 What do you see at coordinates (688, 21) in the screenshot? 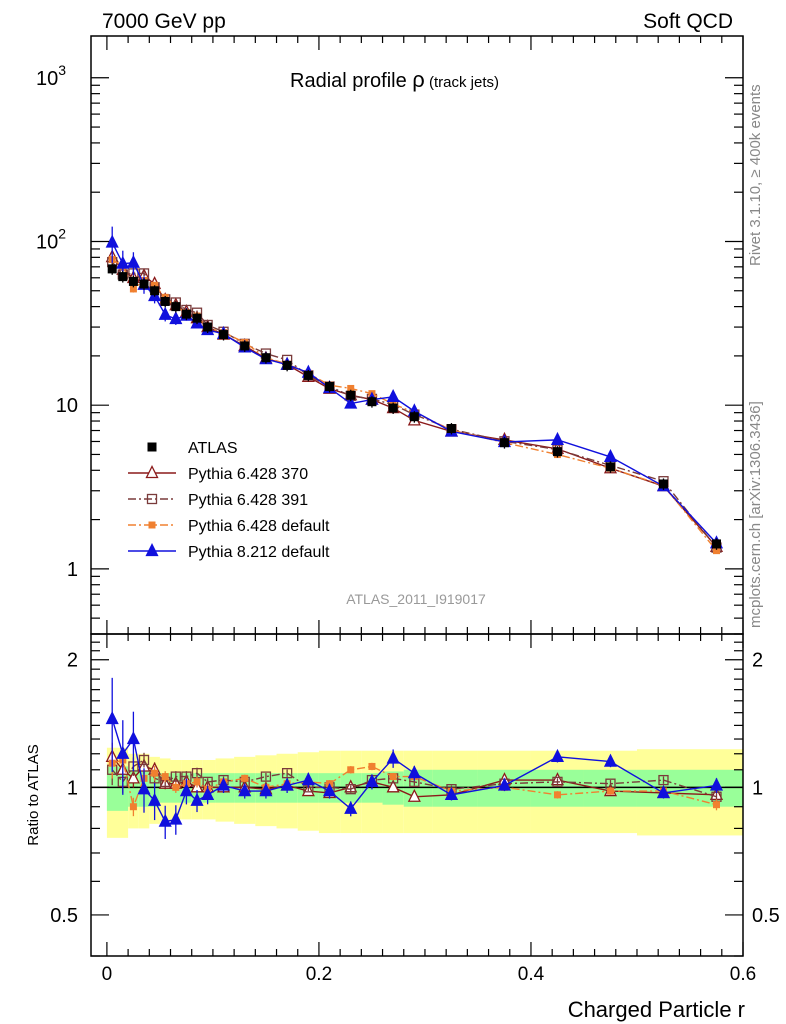
I see `header-category-label: Soft QCD` at bounding box center [688, 21].